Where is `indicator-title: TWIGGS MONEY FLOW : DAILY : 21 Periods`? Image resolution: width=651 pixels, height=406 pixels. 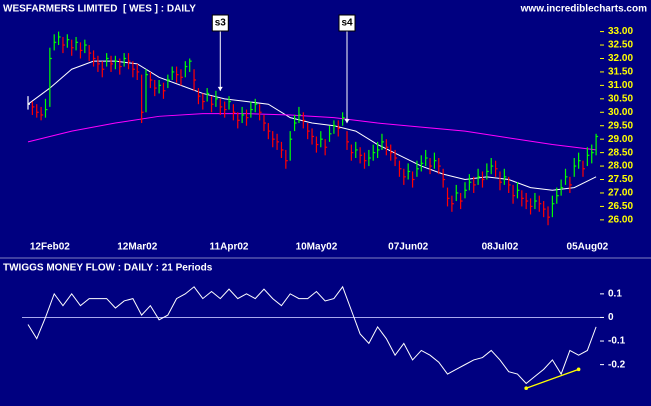
indicator-title: TWIGGS MONEY FLOW : DAILY : 21 Periods is located at coordinates (108, 268).